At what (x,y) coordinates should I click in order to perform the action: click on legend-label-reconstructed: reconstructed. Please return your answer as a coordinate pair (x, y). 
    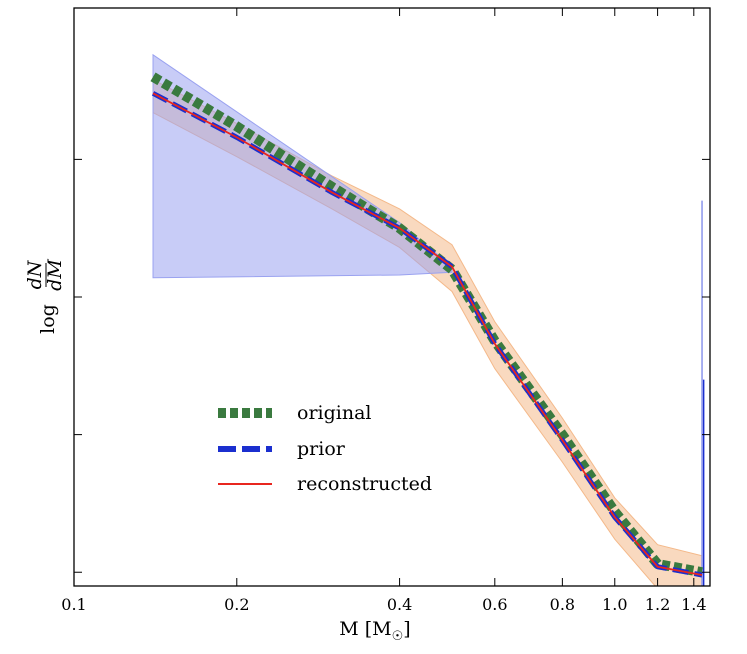
    Looking at the image, I should click on (364, 484).